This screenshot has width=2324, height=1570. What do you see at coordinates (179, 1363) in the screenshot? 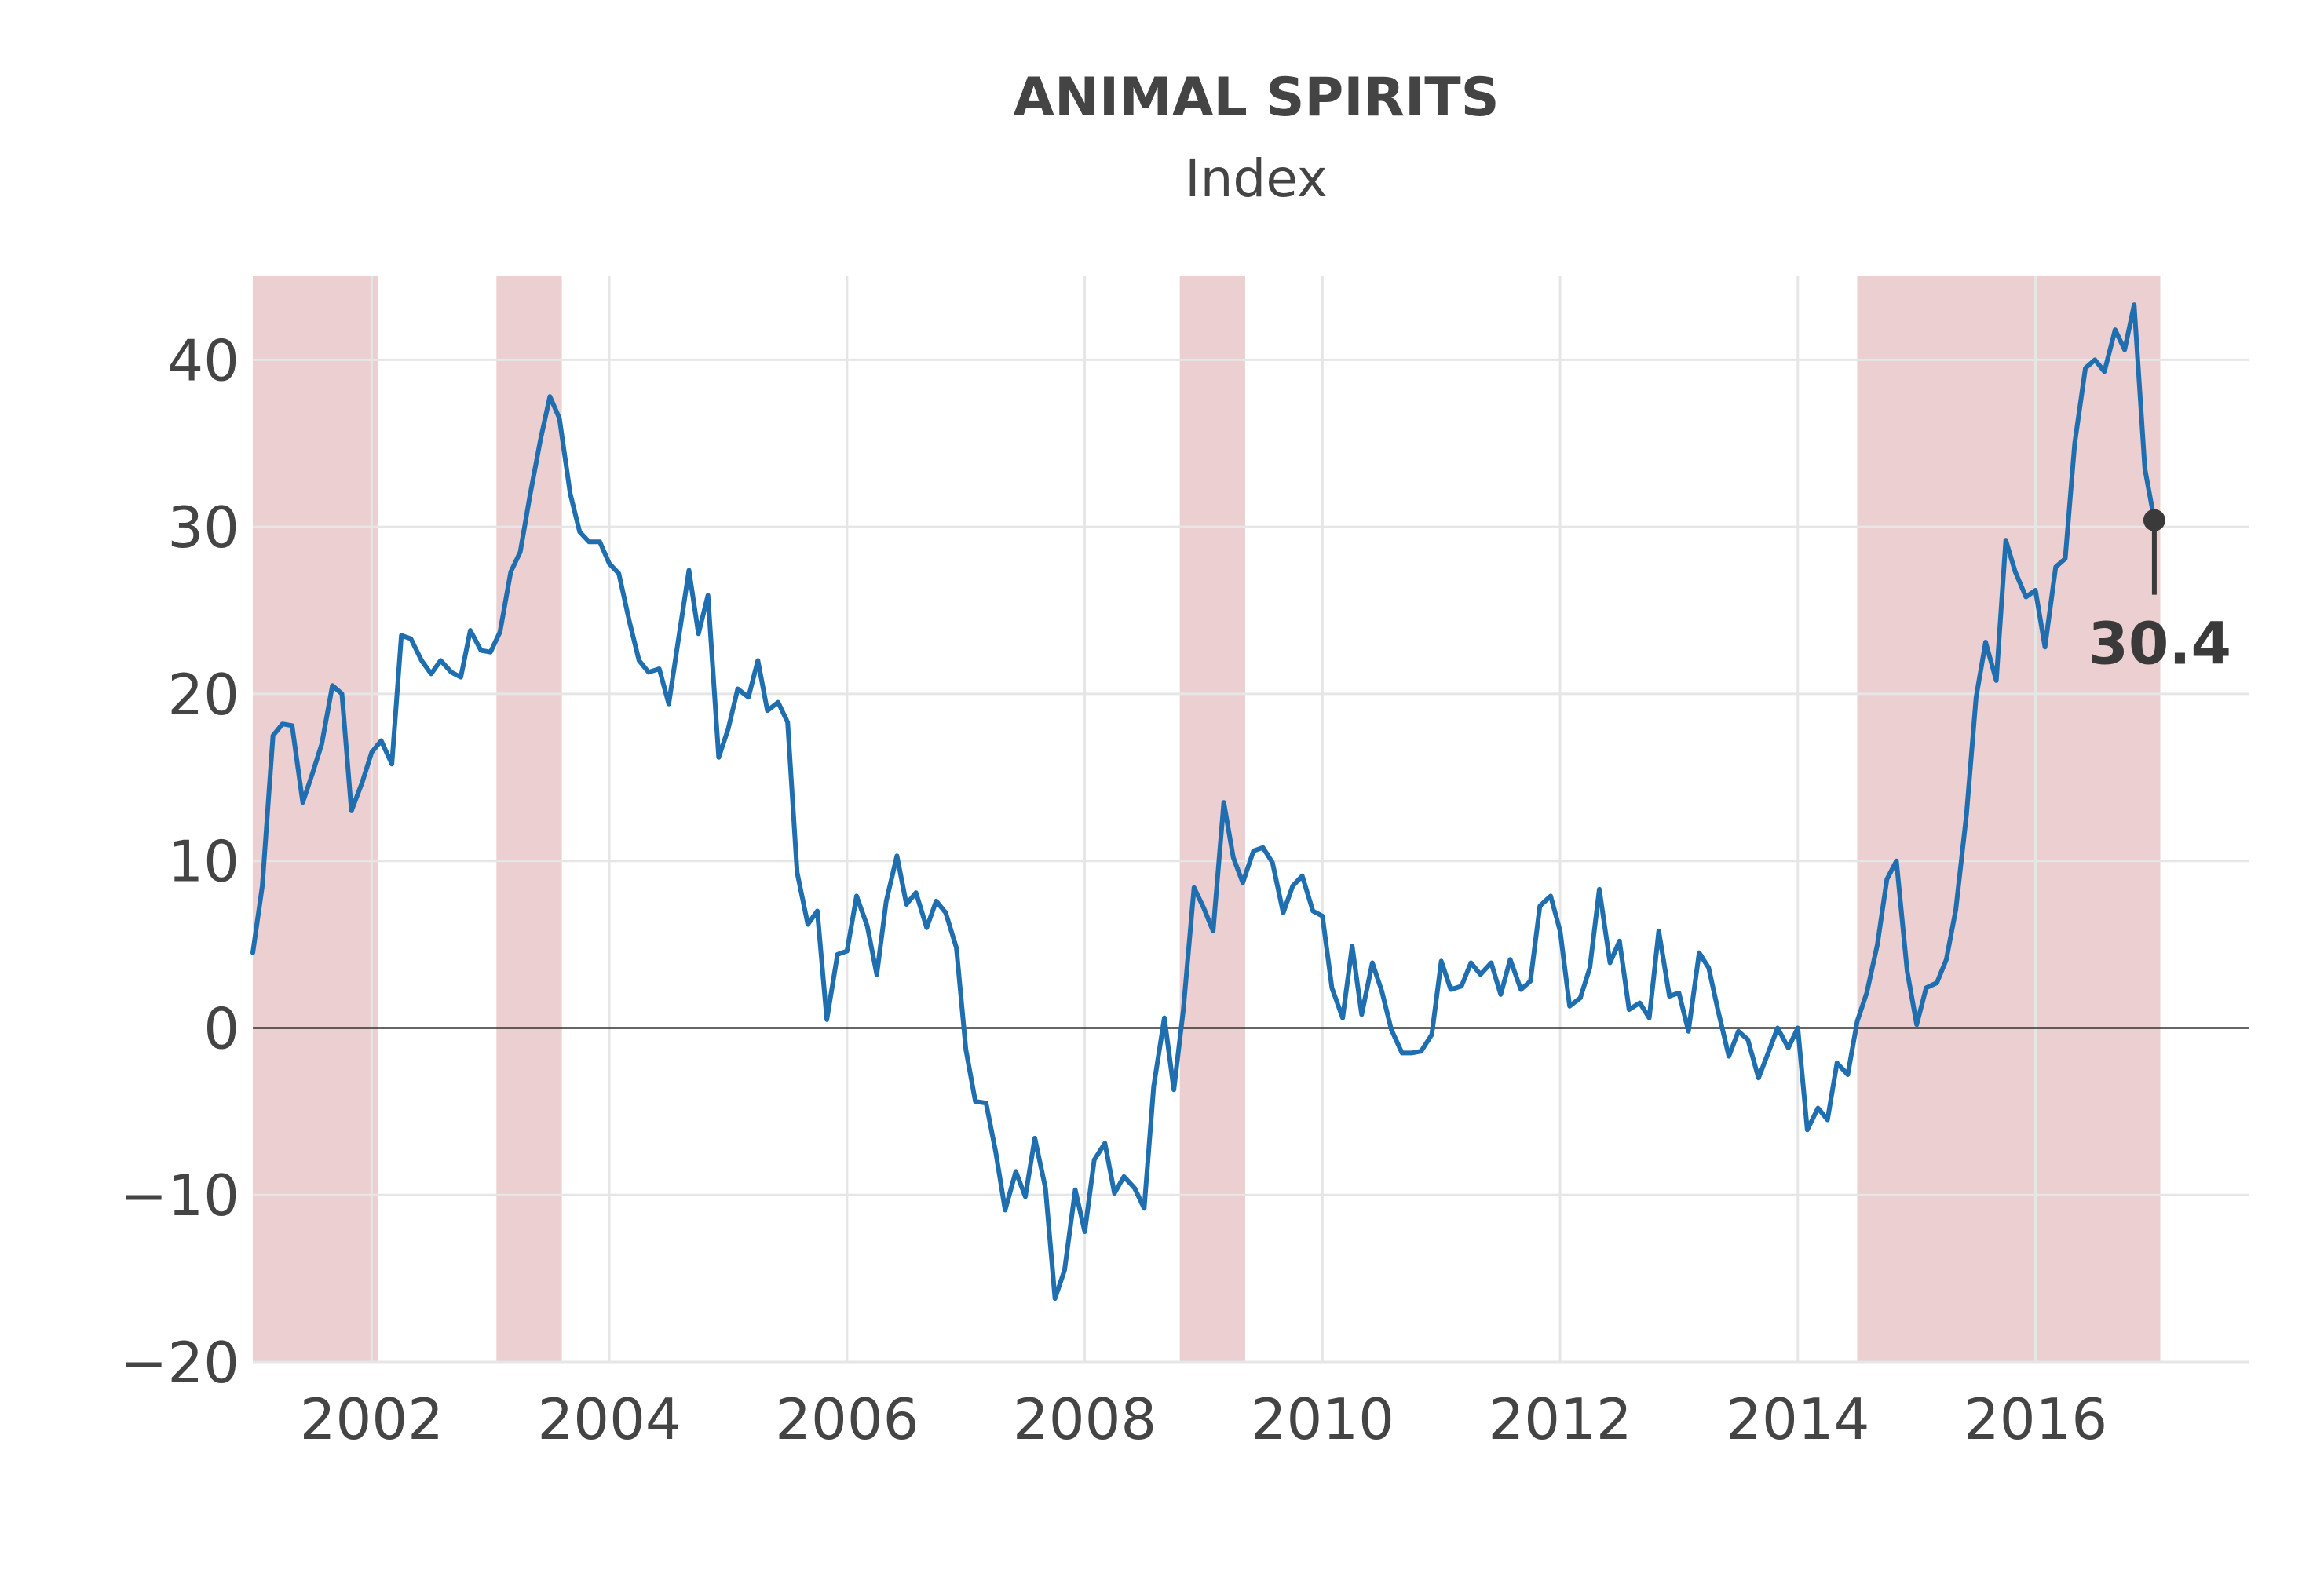
I see `y-tick-label: −20` at bounding box center [179, 1363].